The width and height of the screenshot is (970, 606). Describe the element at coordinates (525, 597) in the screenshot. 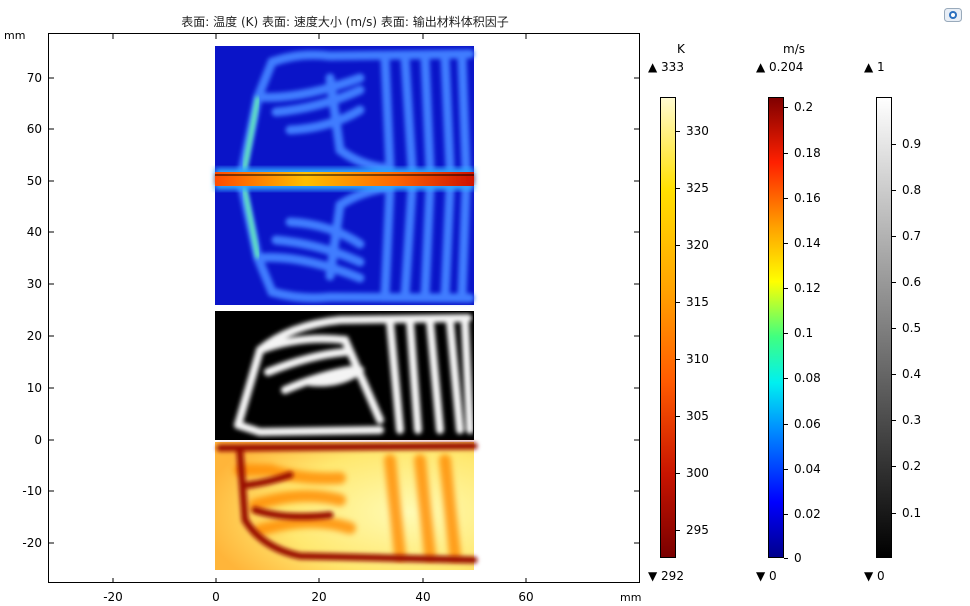

I see `x-axis-tick-label: 60` at that location.